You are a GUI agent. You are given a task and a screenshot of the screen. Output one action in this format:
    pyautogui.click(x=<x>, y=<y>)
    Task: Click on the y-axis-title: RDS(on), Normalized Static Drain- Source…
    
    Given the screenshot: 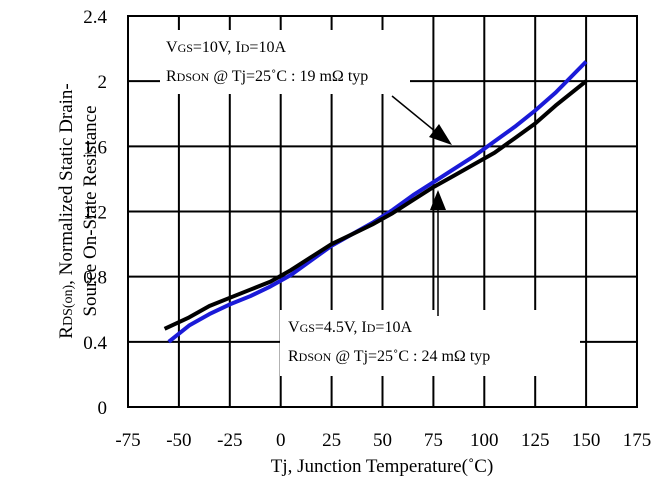 What is the action you would take?
    pyautogui.click(x=78, y=210)
    